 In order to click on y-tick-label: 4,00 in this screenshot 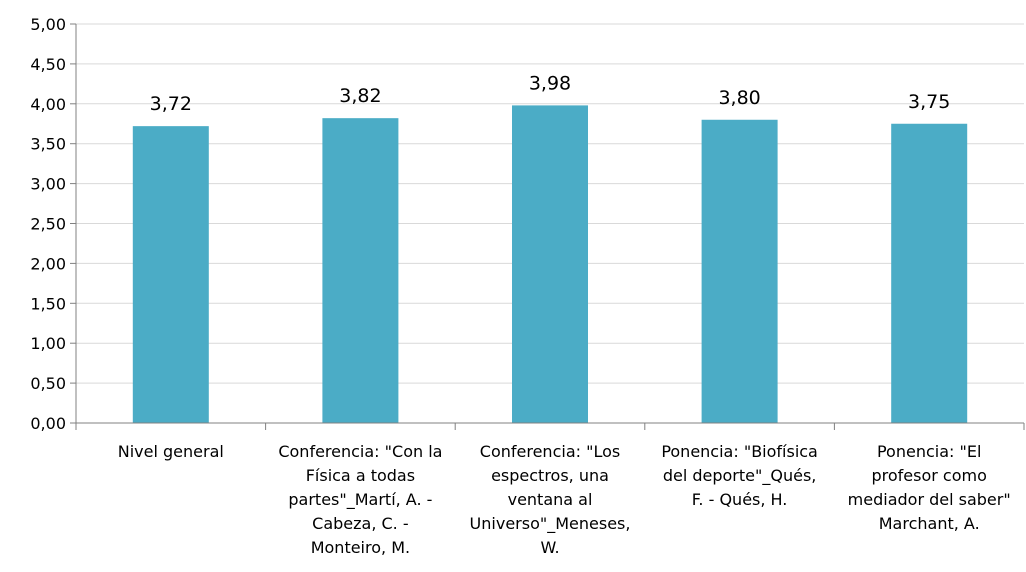, I will do `click(48, 104)`.